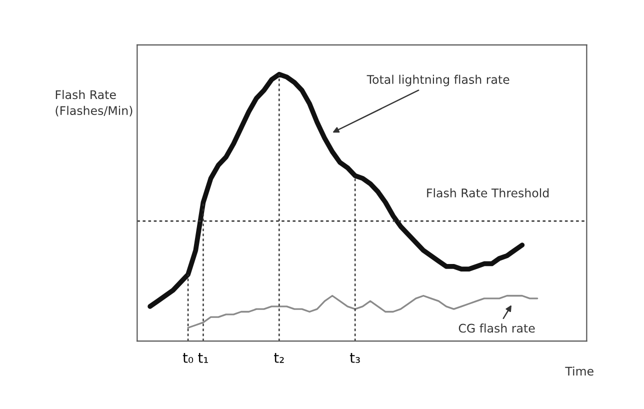 Image resolution: width=644 pixels, height=409 pixels. Describe the element at coordinates (438, 80) in the screenshot. I see `annotation: Total lightning flash rate` at that location.